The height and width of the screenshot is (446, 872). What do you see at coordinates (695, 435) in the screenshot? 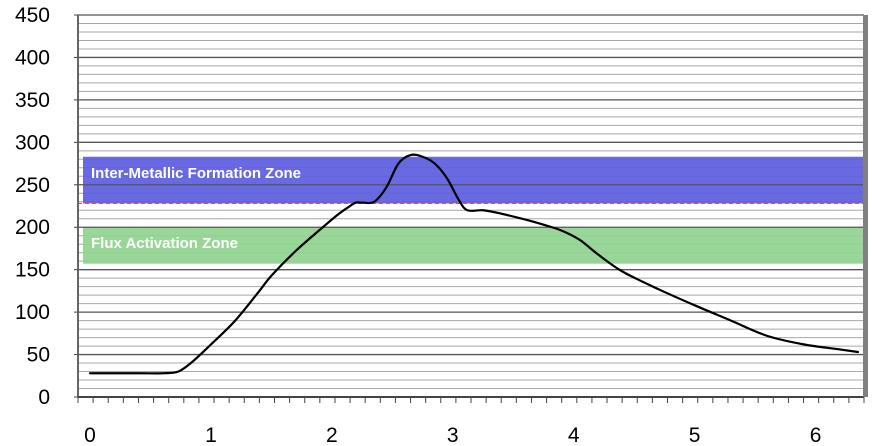
I see `x-tick-label: 5` at bounding box center [695, 435].